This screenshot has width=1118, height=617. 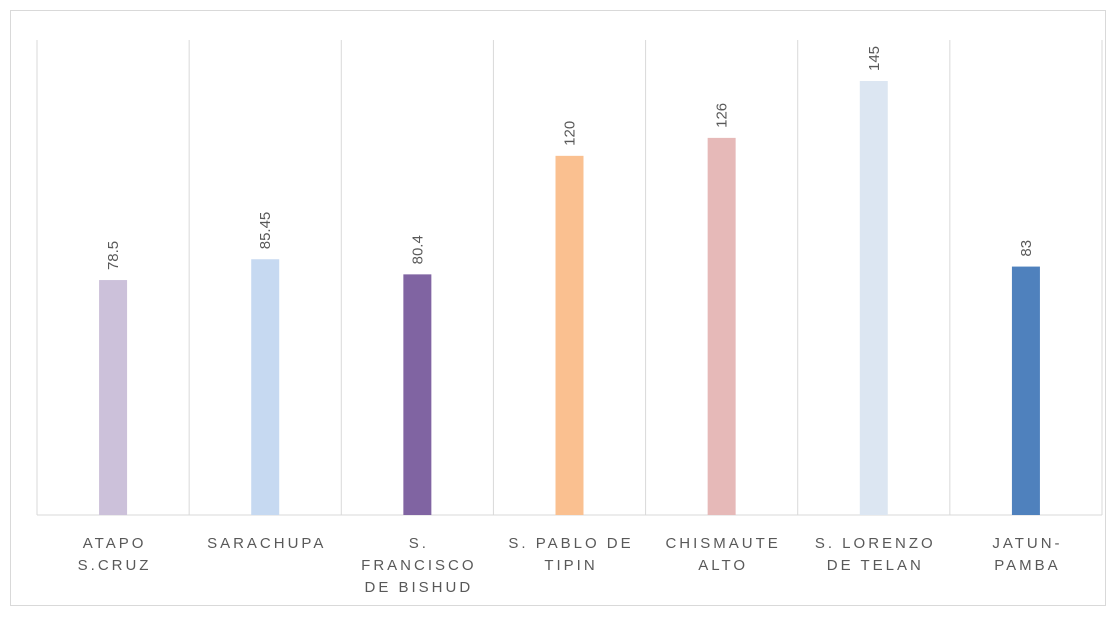 I want to click on category-tick-label: PAMBA, so click(x=1027, y=565).